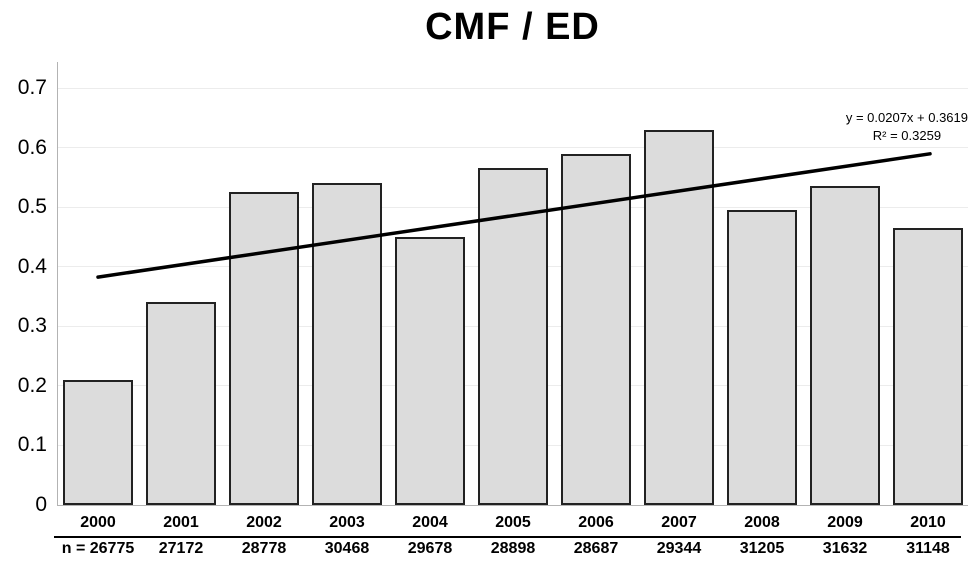  I want to click on y-tick-label: 0.5, so click(32, 207).